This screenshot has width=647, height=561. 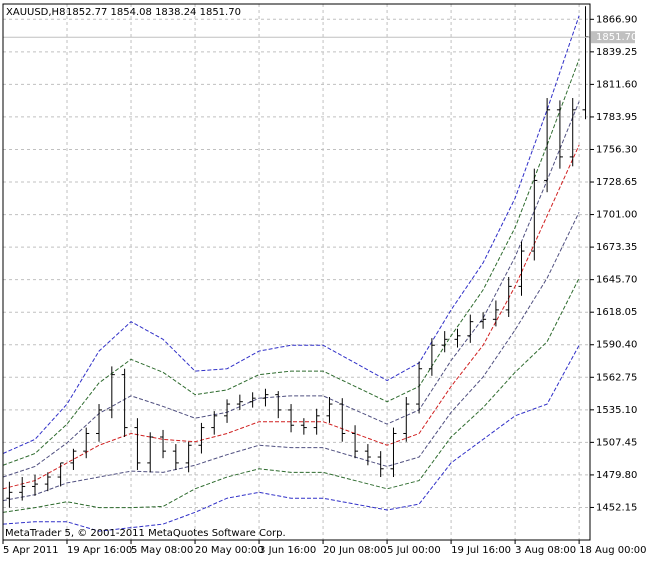 I want to click on y-tick-label: 1645.70, so click(x=616, y=280).